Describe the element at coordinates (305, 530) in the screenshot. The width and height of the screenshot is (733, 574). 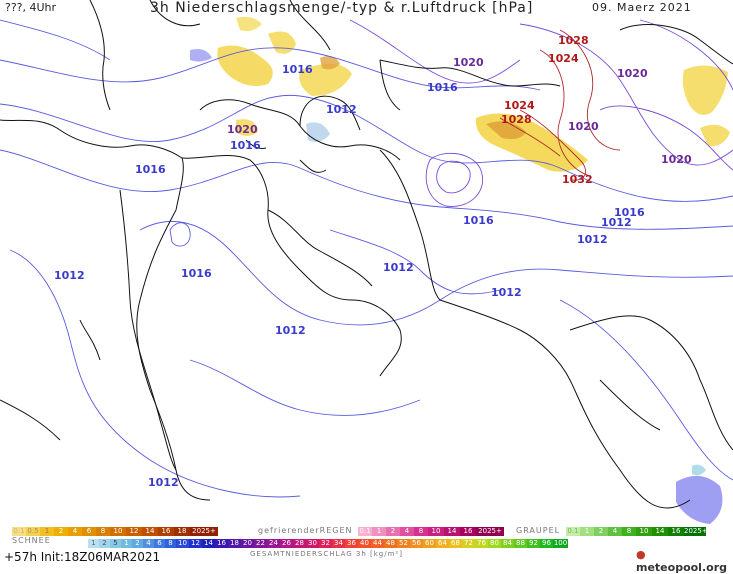
I see `freezing-rain-label: gefrierenderREGEN` at that location.